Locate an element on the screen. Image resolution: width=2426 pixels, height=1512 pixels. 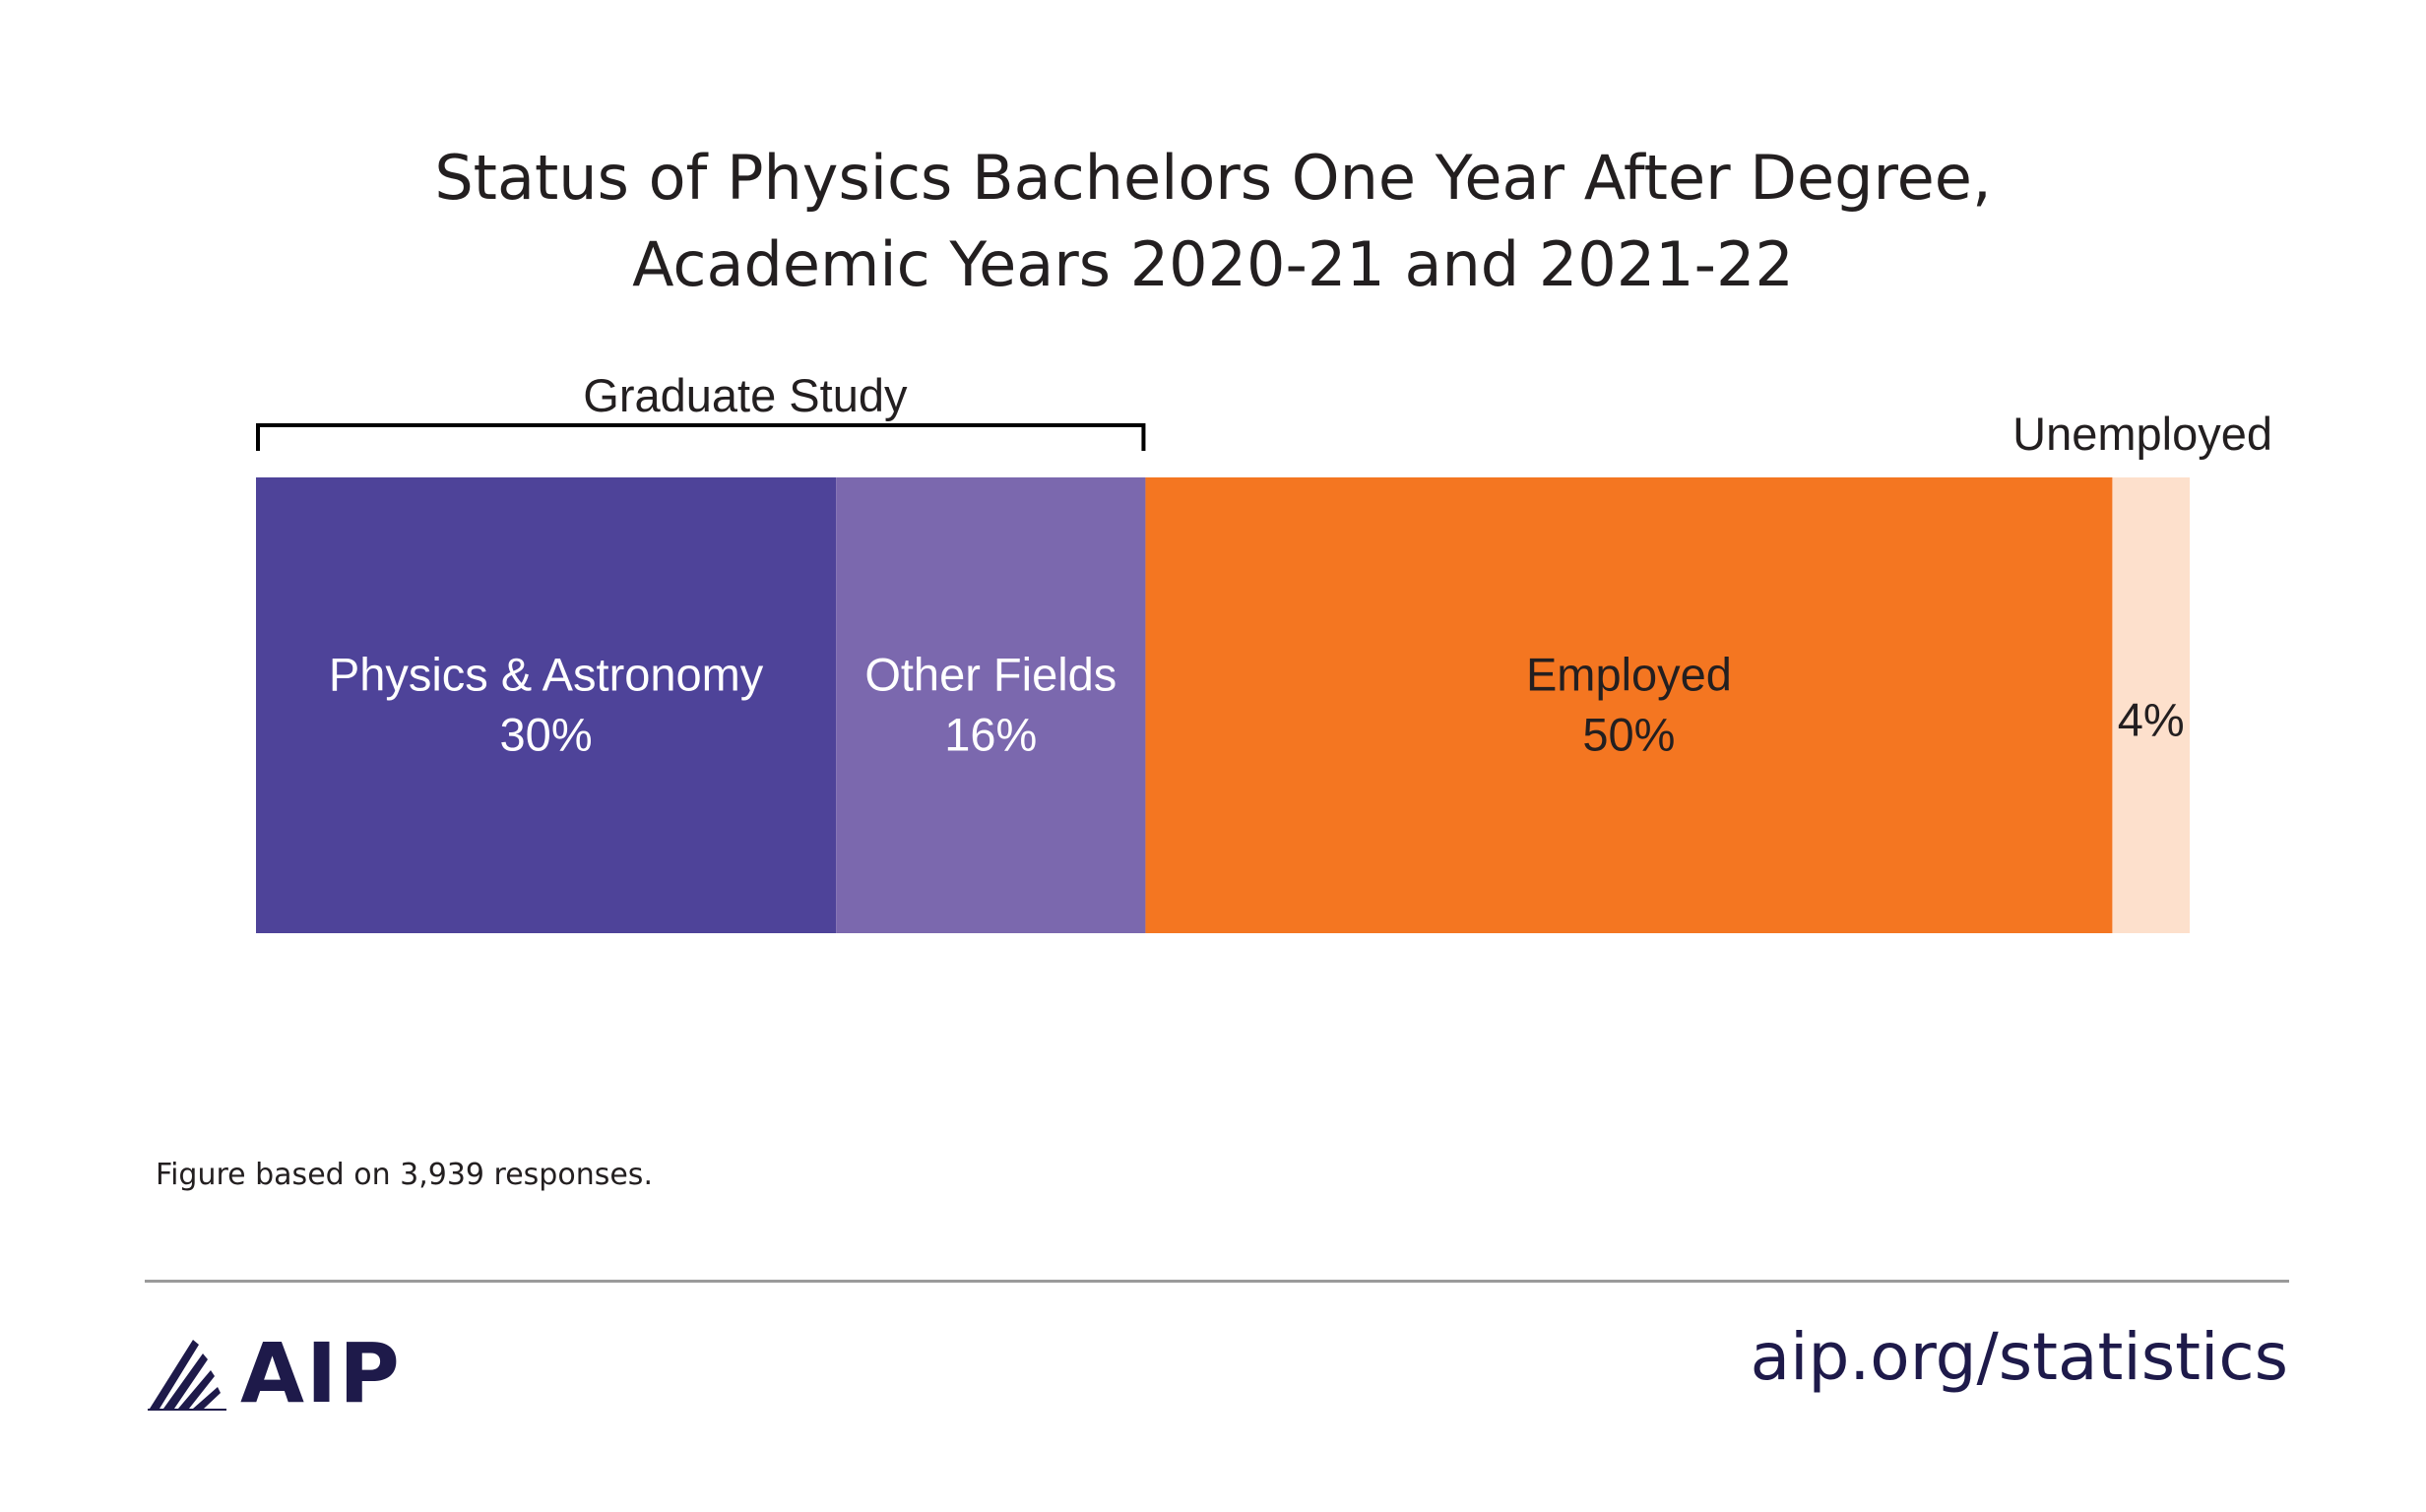
bar-segment-unemployed is located at coordinates (2151, 705).